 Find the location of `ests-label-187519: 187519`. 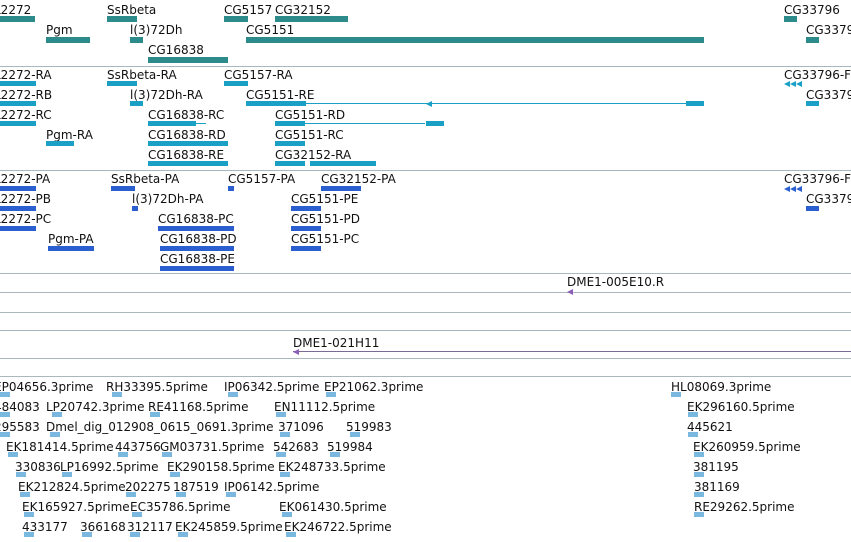

ests-label-187519: 187519 is located at coordinates (196, 487).